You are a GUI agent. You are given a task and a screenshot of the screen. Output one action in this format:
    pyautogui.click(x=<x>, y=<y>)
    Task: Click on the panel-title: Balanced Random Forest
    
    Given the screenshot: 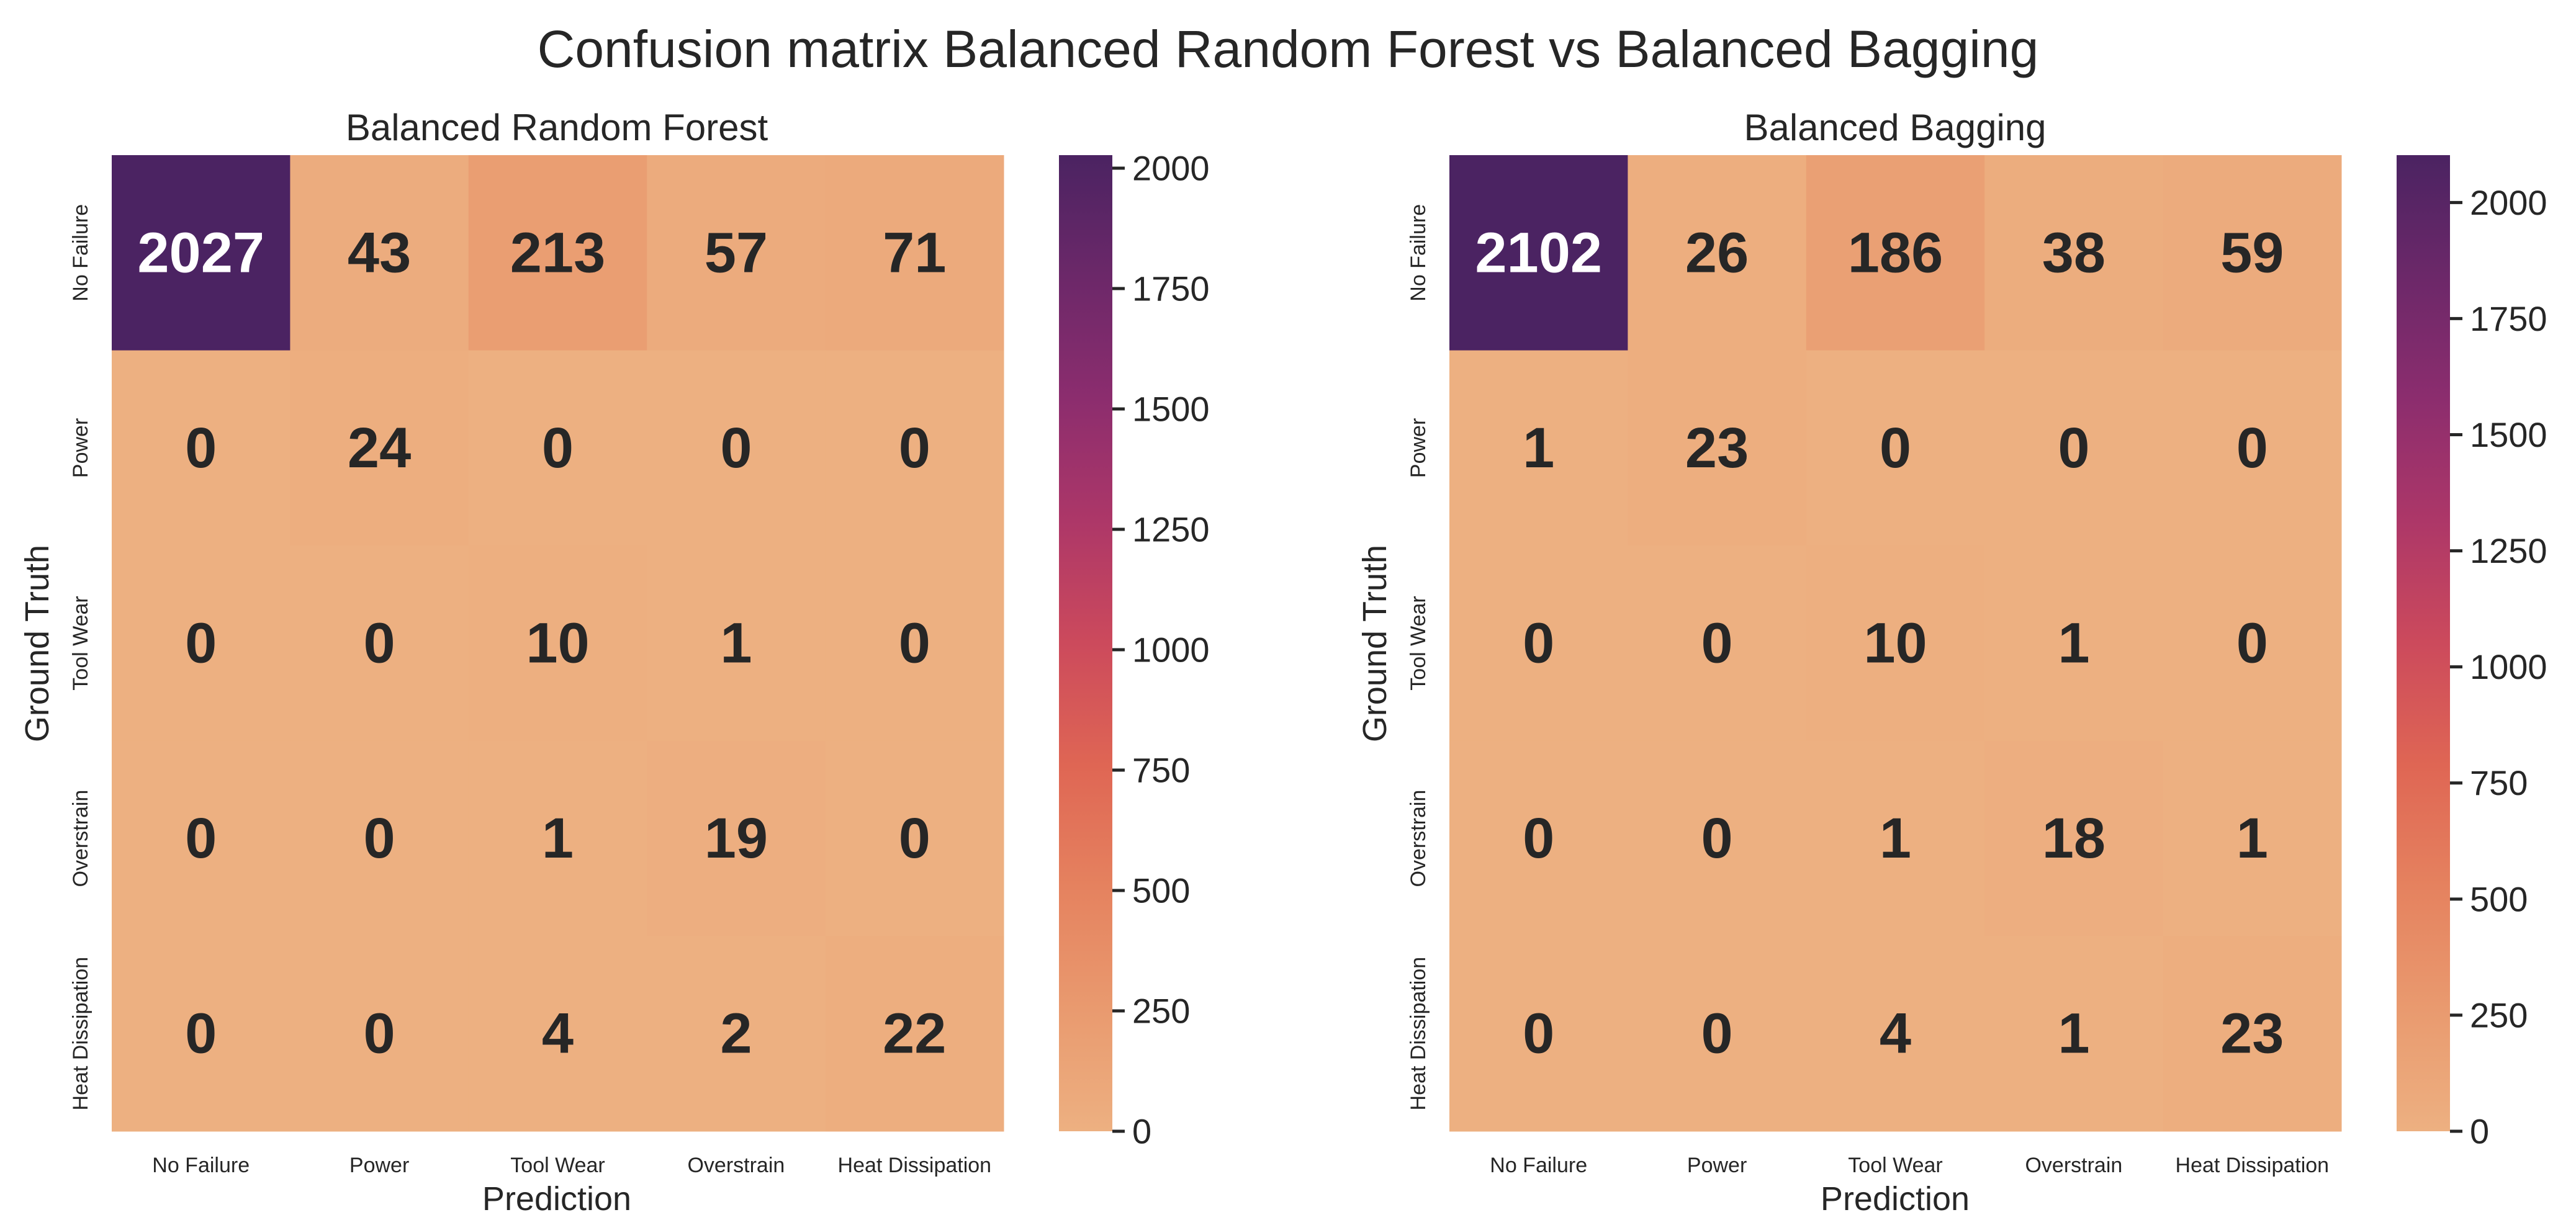 What is the action you would take?
    pyautogui.click(x=557, y=127)
    